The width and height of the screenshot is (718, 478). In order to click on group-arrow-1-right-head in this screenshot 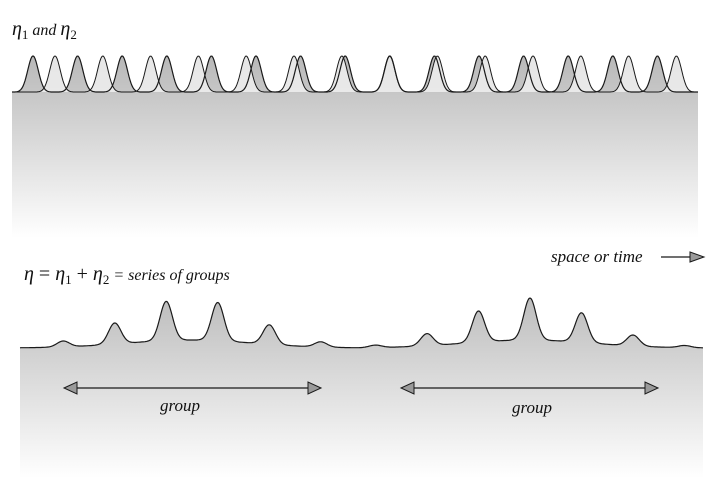, I will do `click(315, 388)`.